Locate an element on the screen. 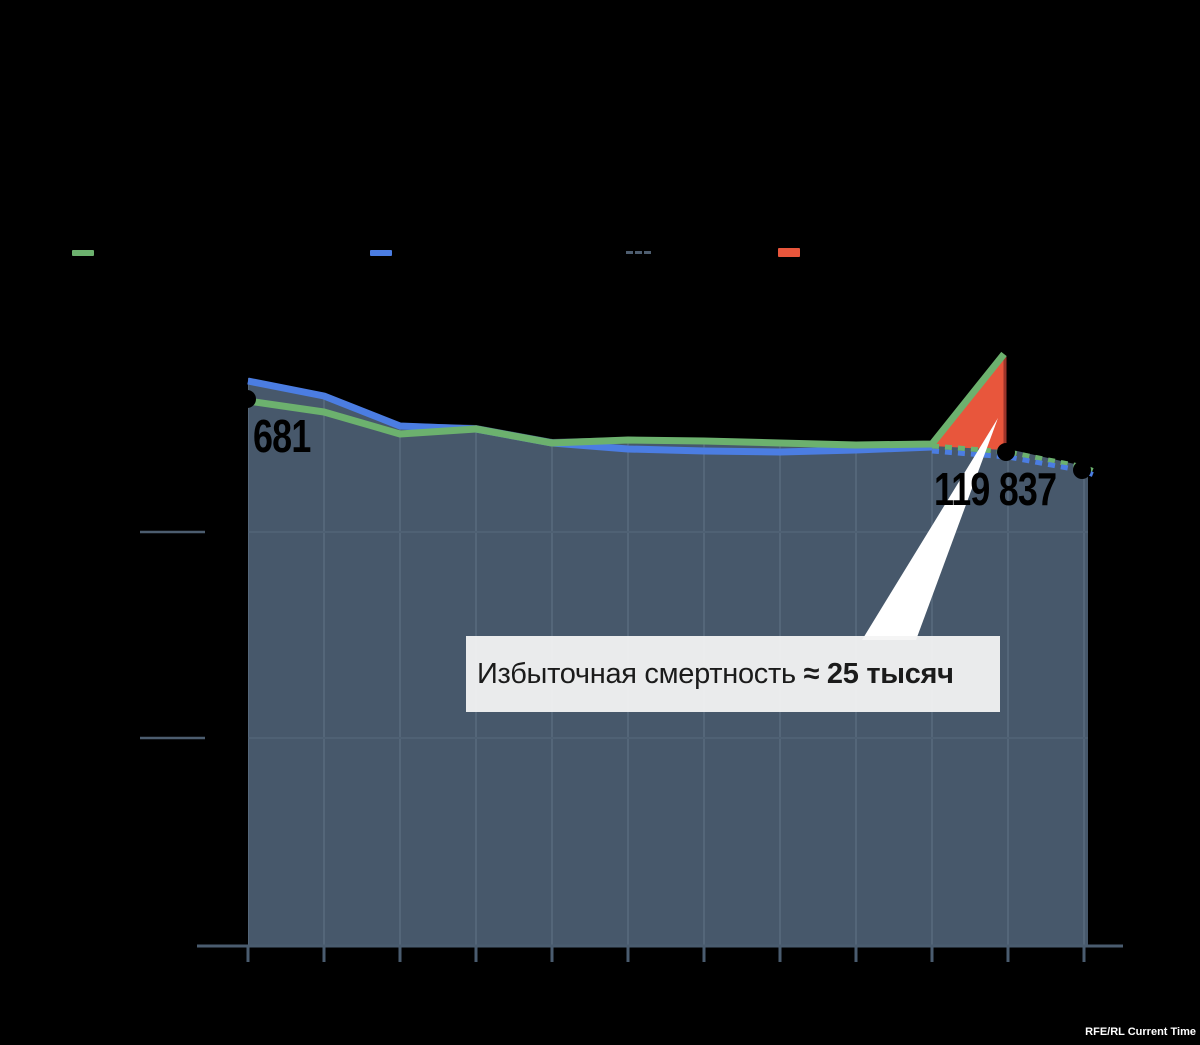  callout-text-bold: ≈ 25 тысяч is located at coordinates (878, 673).